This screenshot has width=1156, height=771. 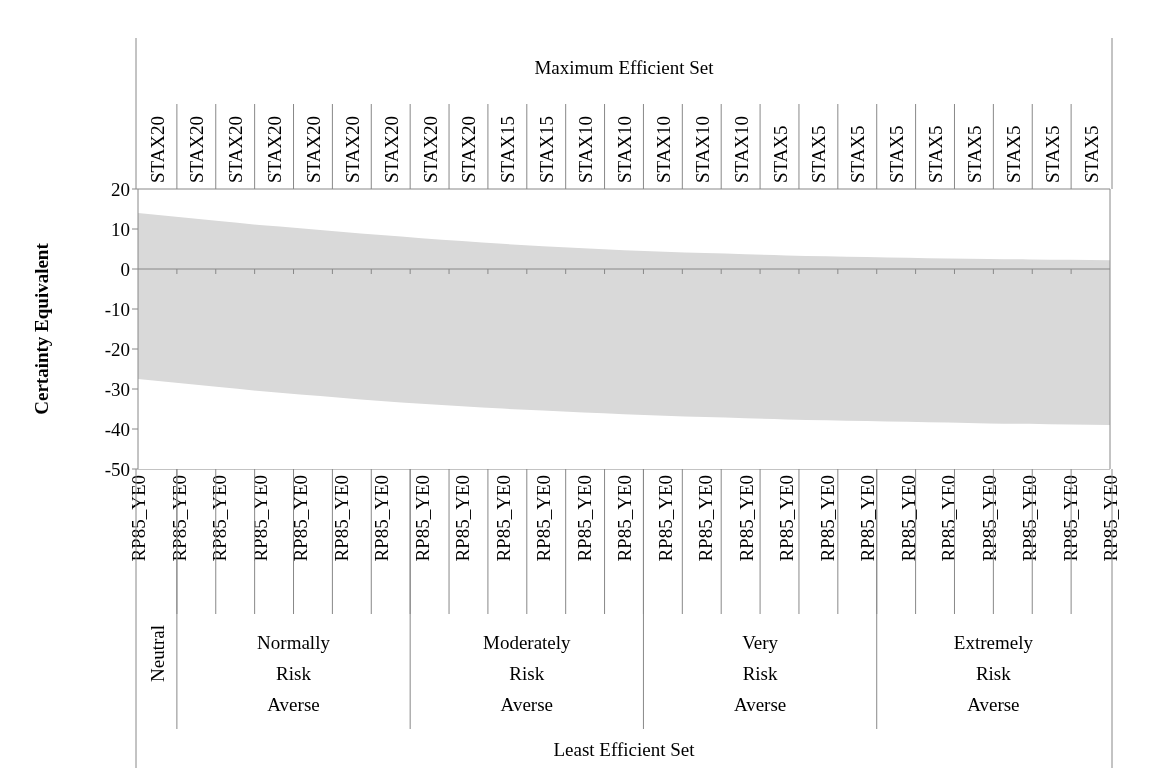 I want to click on y-axis-title: Certainty Equivalent, so click(x=41, y=328).